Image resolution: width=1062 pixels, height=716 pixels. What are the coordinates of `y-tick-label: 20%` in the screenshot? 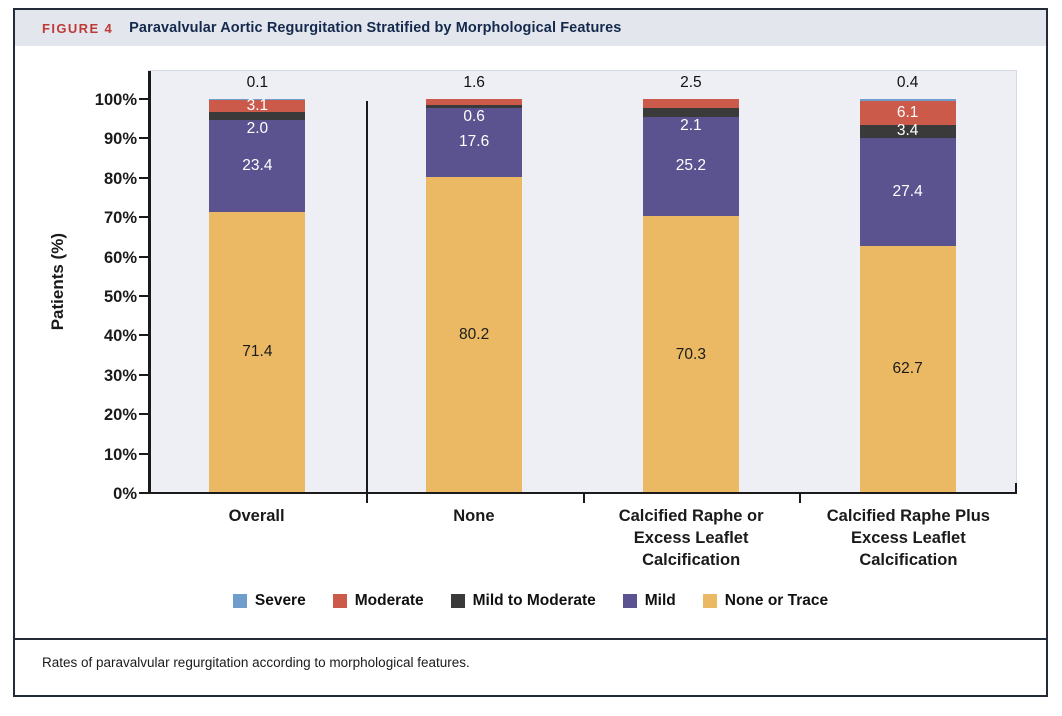 It's located at (120, 415).